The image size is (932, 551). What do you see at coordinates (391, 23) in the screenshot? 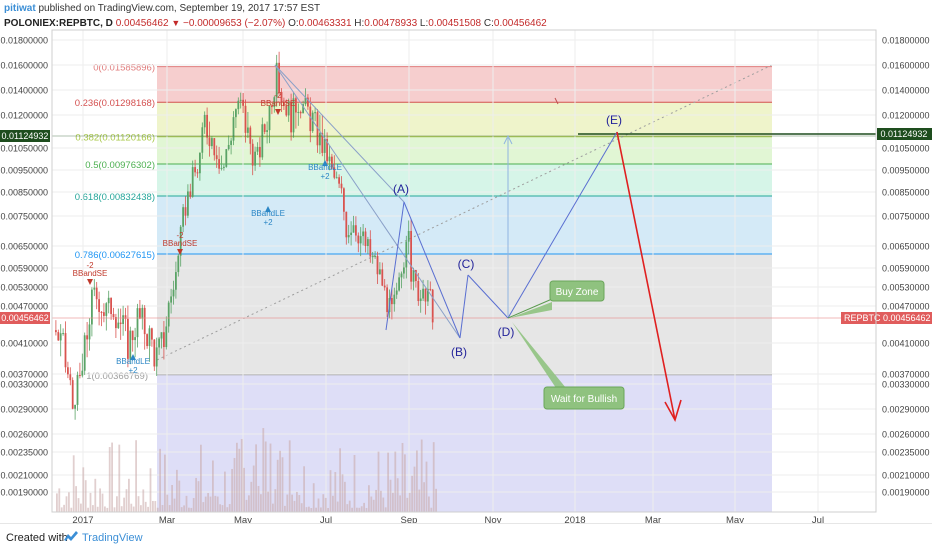
I see `high-value: 0.00478933` at bounding box center [391, 23].